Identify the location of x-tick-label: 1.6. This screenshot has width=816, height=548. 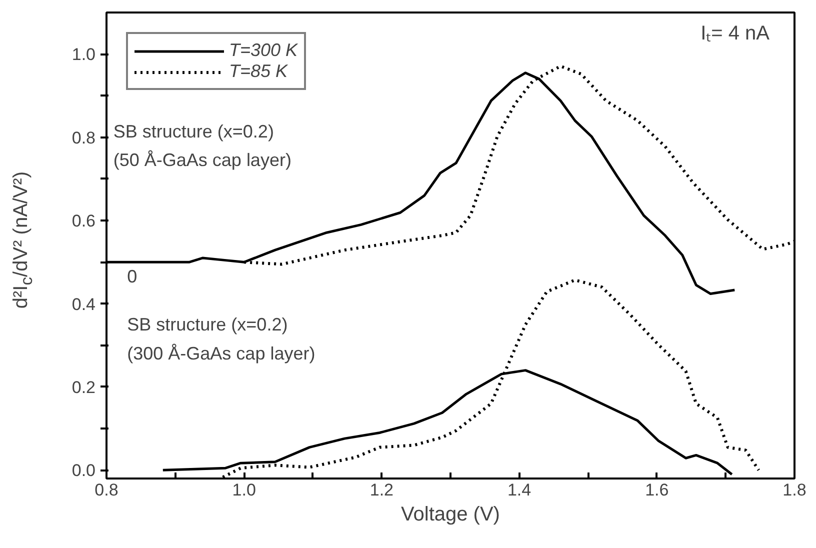
(657, 490).